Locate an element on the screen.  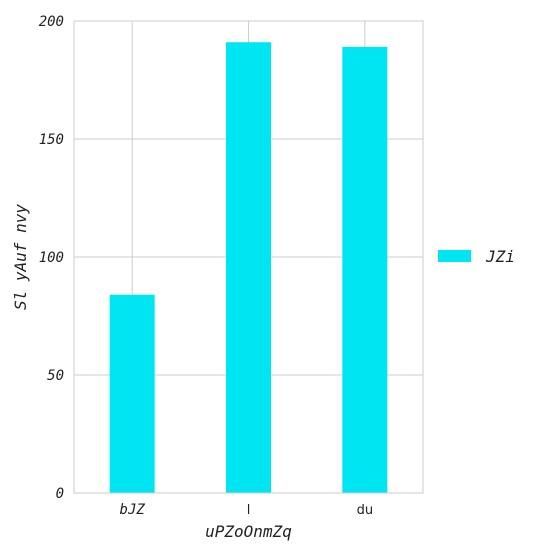
y-tick-label: 200 is located at coordinates (51, 22).